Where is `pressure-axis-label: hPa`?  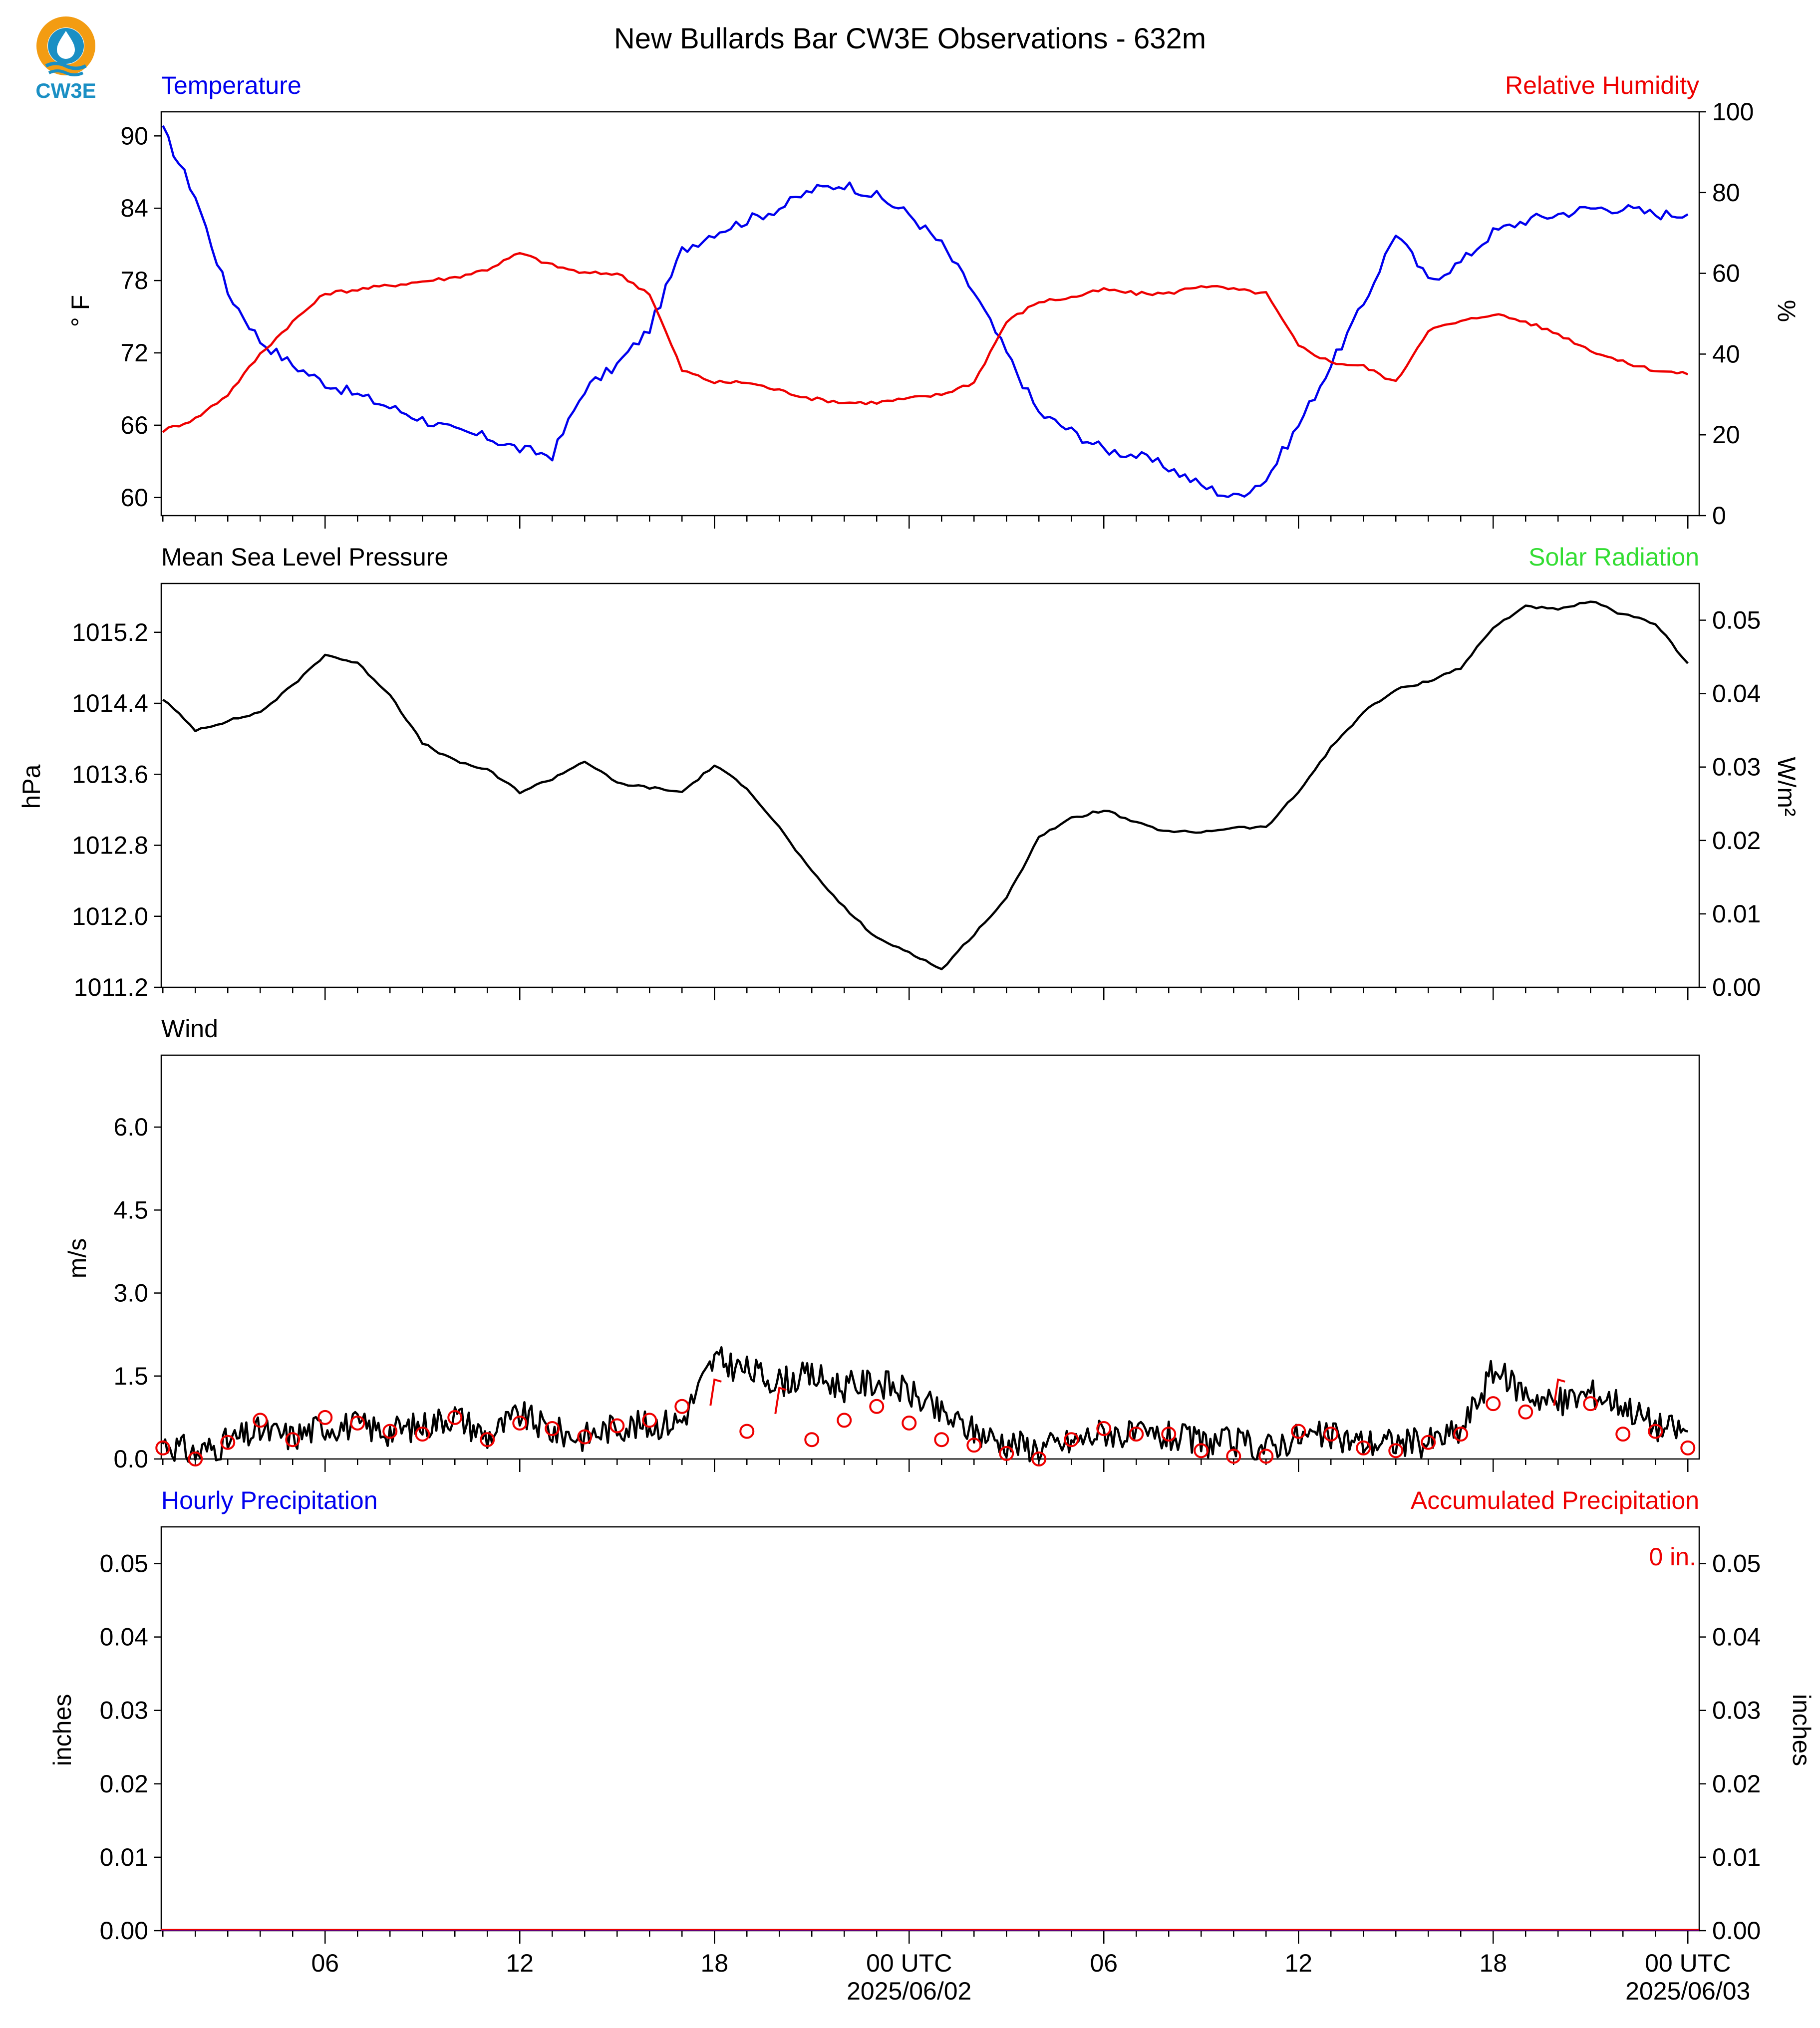 pressure-axis-label: hPa is located at coordinates (31, 786).